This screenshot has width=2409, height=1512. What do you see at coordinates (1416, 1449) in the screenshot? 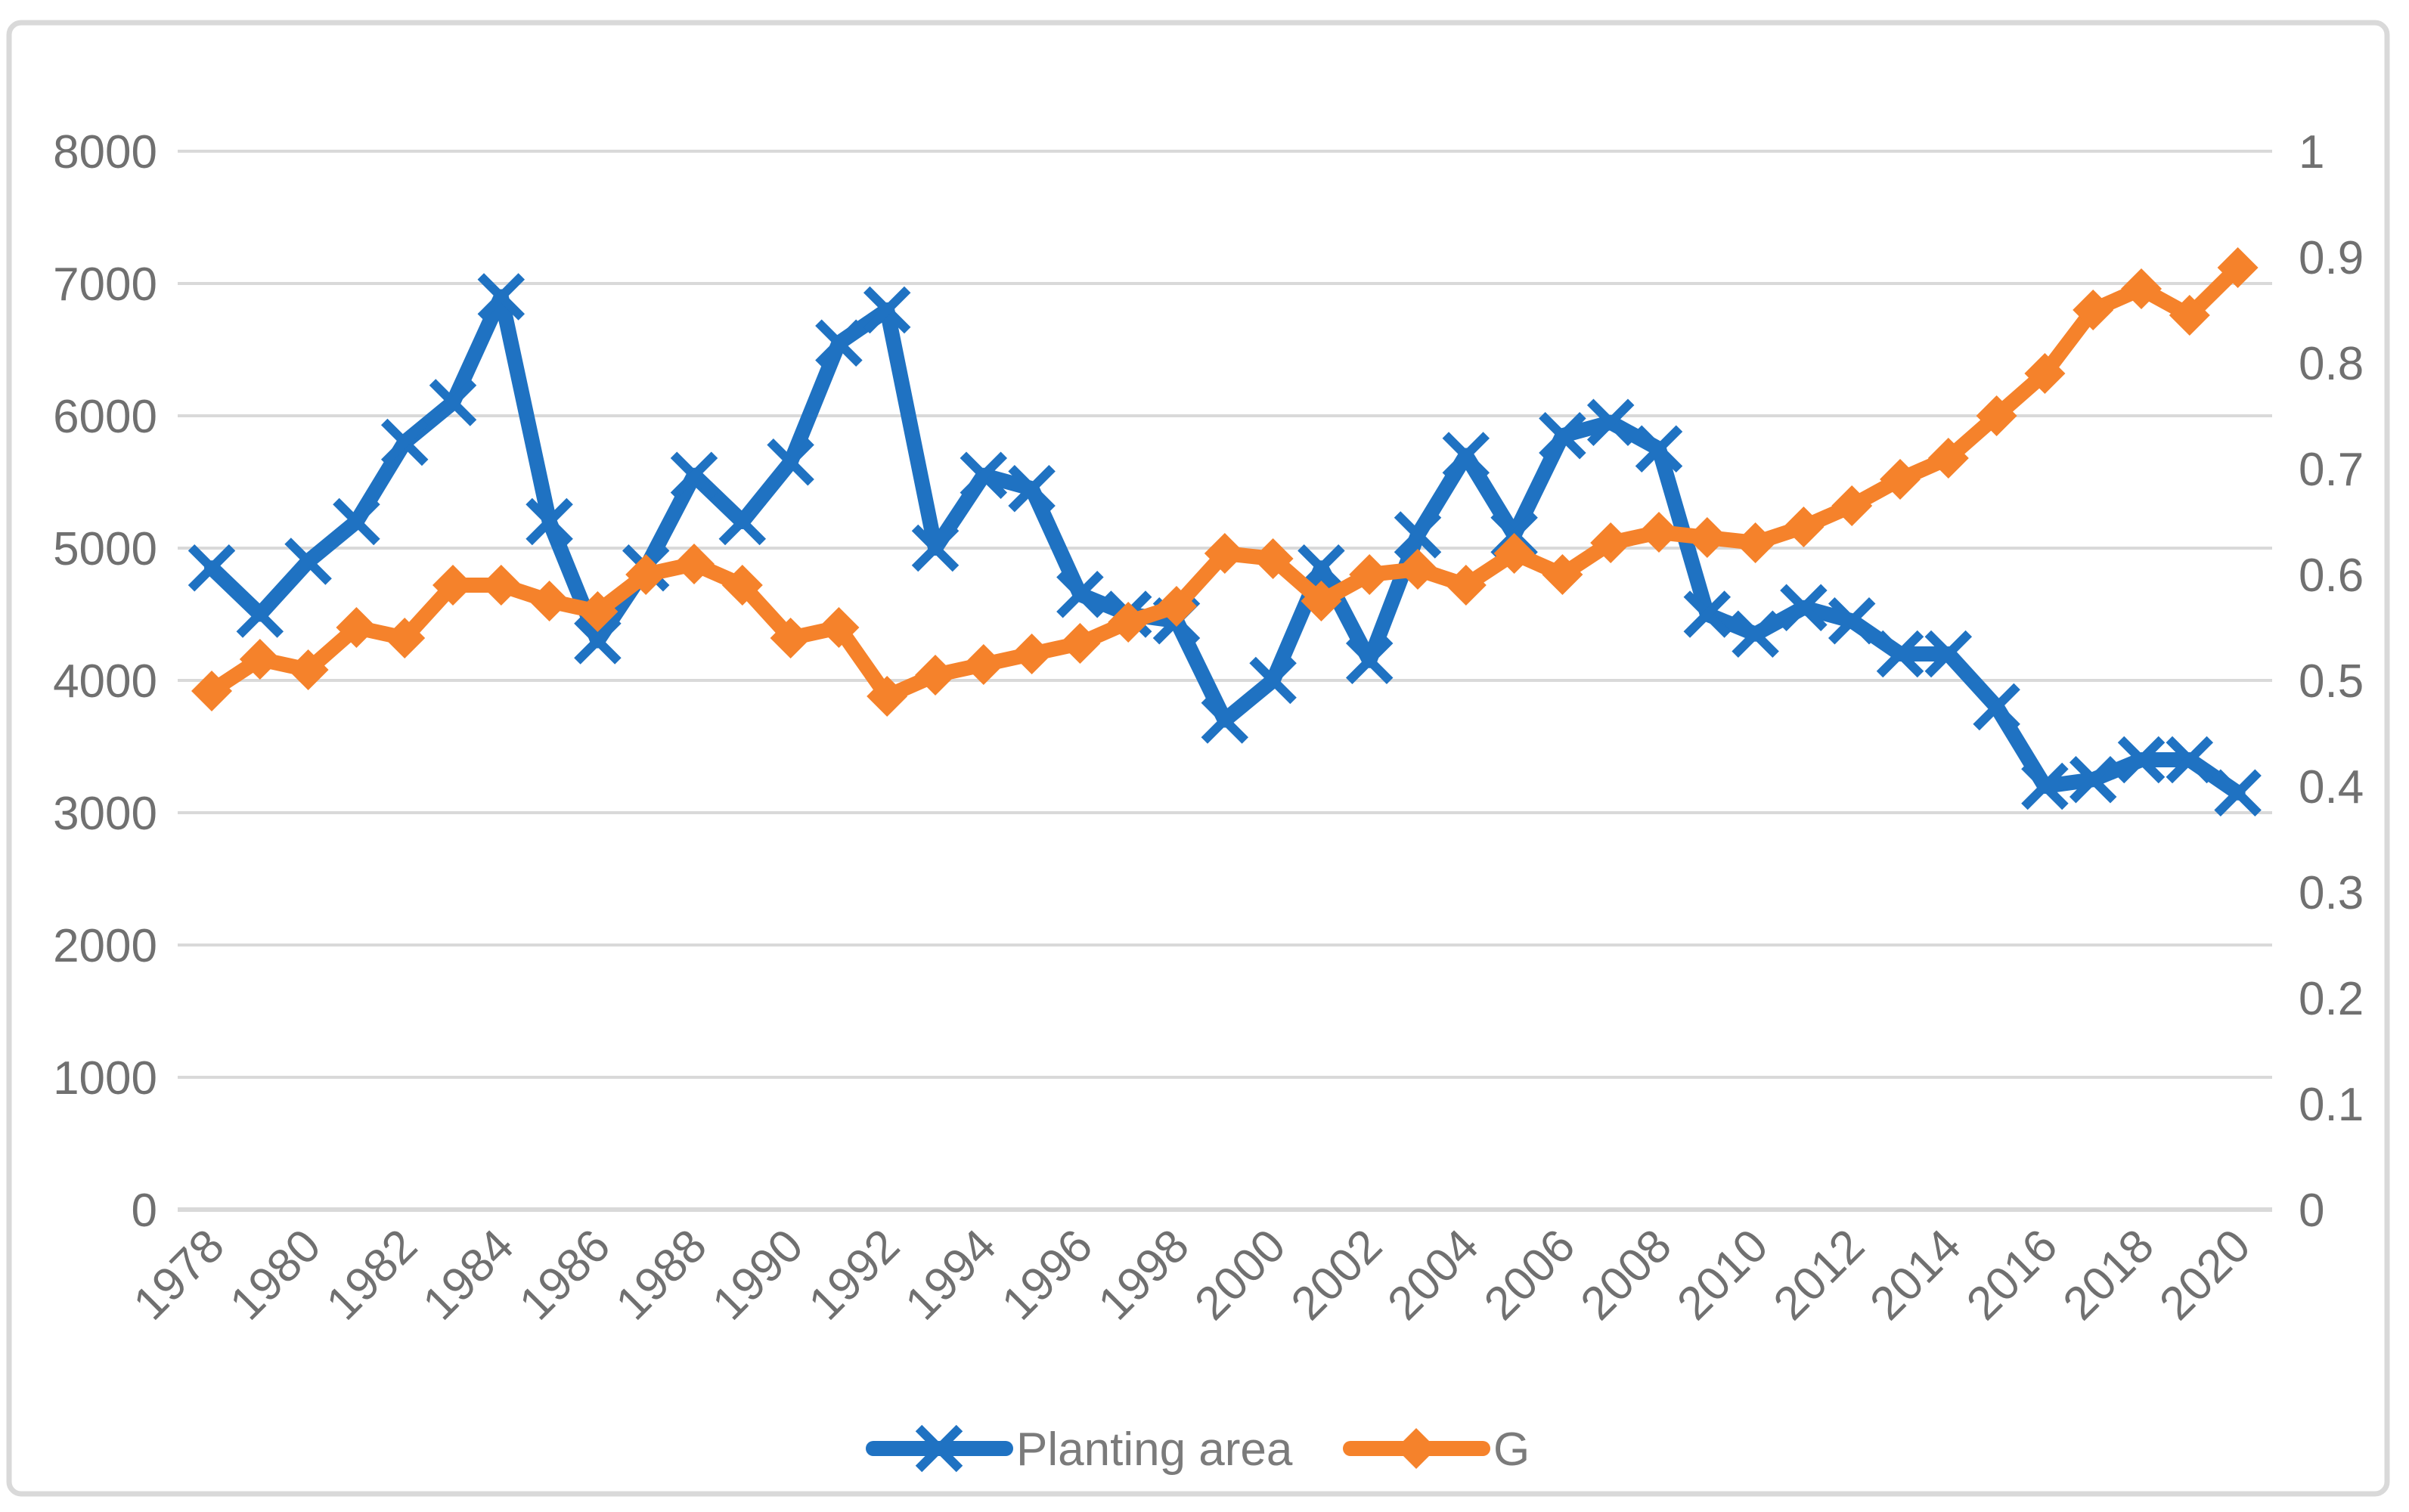
I see `legend-diamond-marker-icon` at bounding box center [1416, 1449].